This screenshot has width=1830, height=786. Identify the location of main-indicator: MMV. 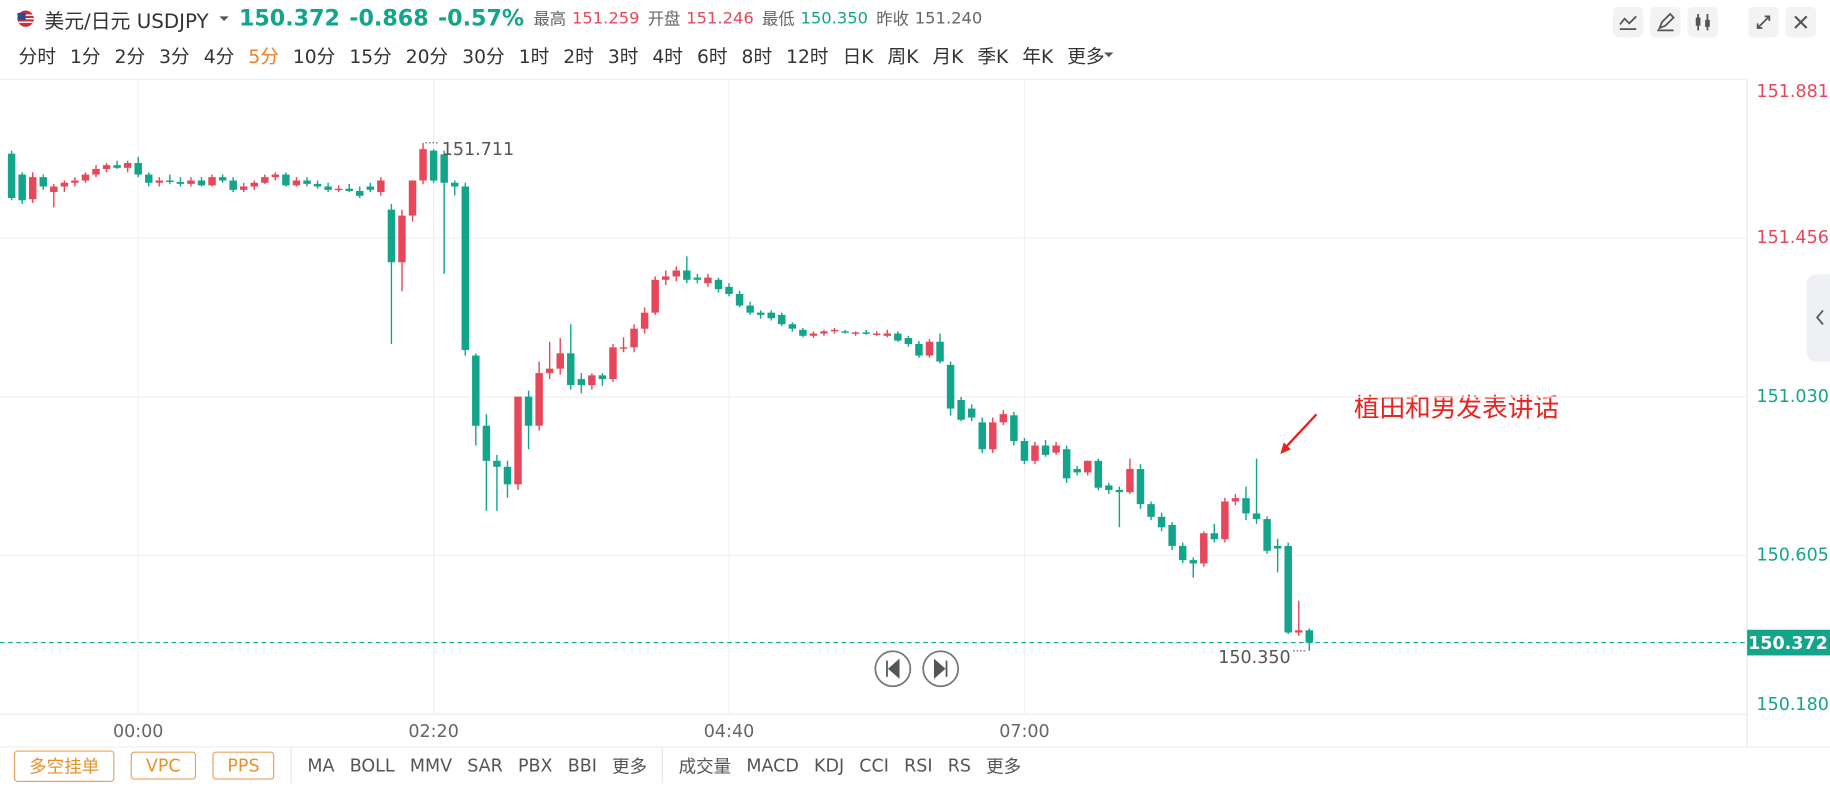
(431, 766).